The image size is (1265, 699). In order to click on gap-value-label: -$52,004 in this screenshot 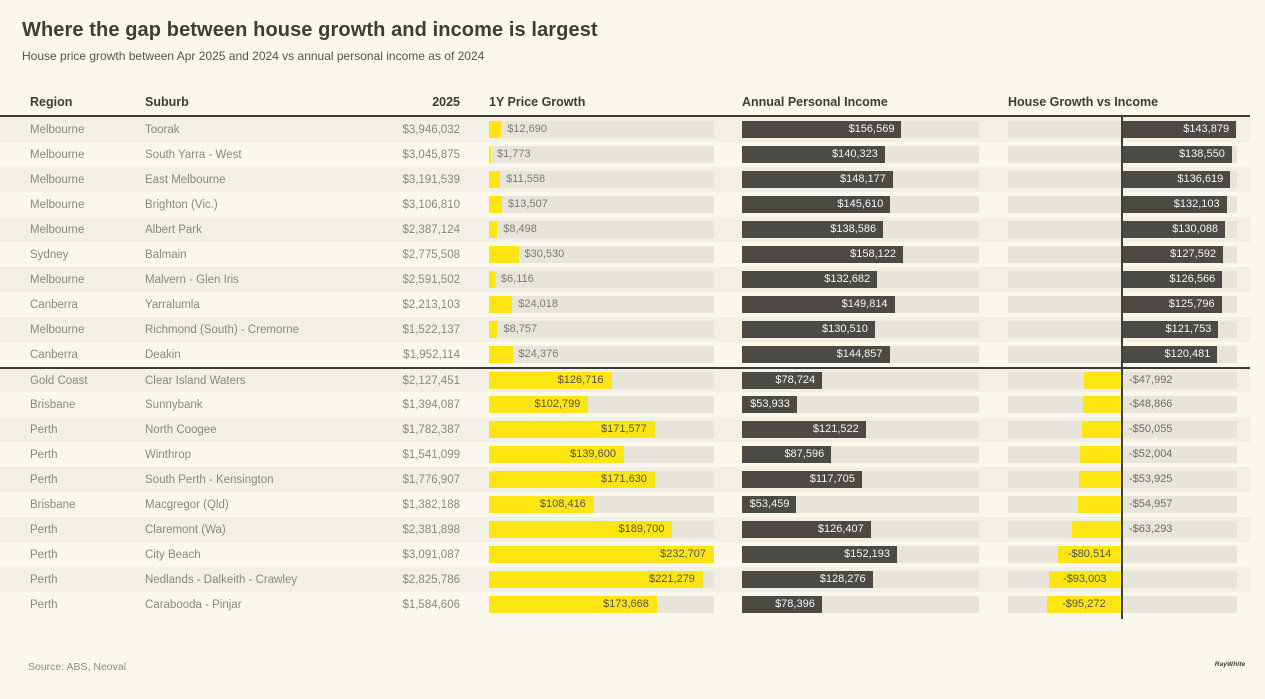, I will do `click(1151, 454)`.